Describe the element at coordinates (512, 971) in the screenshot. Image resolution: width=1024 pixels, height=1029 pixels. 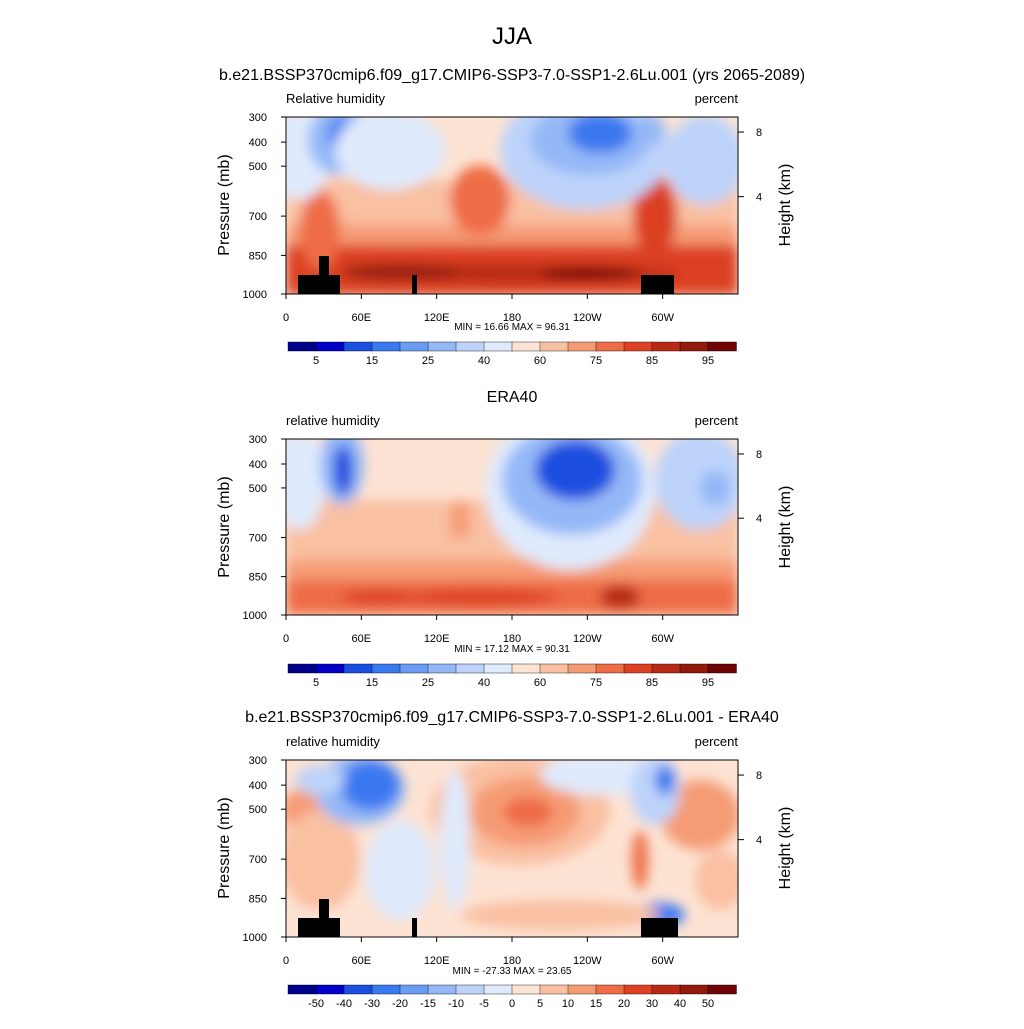
I see `stats-text: MIN = -27.33 MAX = 23.65` at that location.